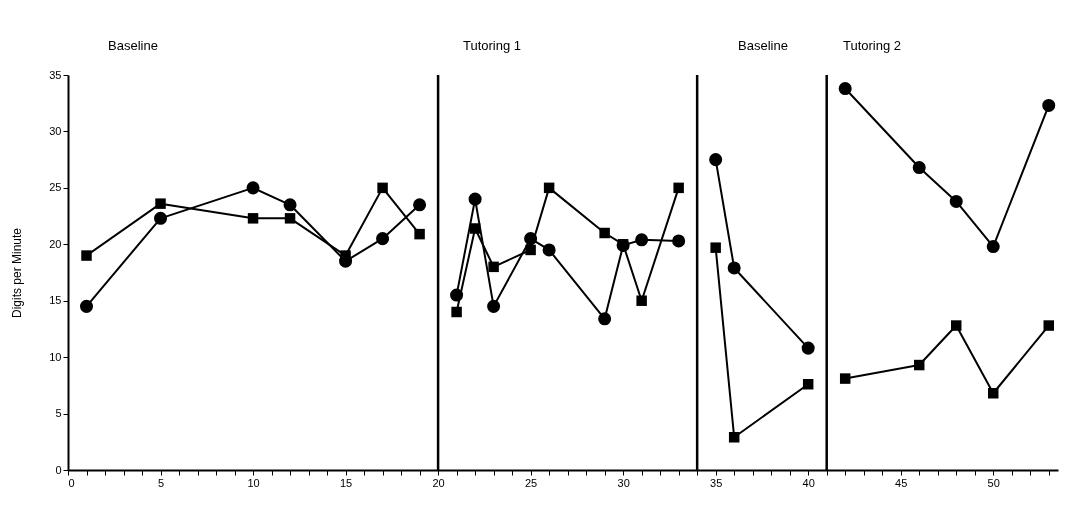  What do you see at coordinates (17, 273) in the screenshot?
I see `y-axis-title: Digits per Minute` at bounding box center [17, 273].